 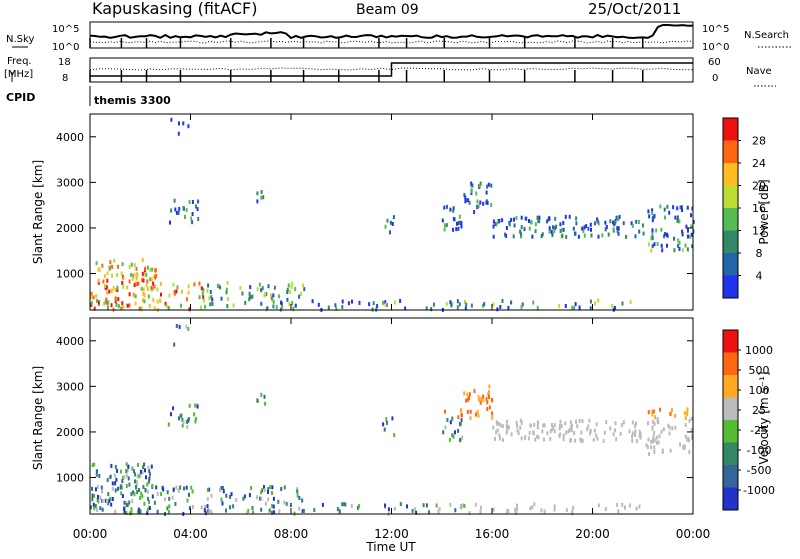 I want to click on date-title: 25/Oct/2011, so click(x=634, y=9).